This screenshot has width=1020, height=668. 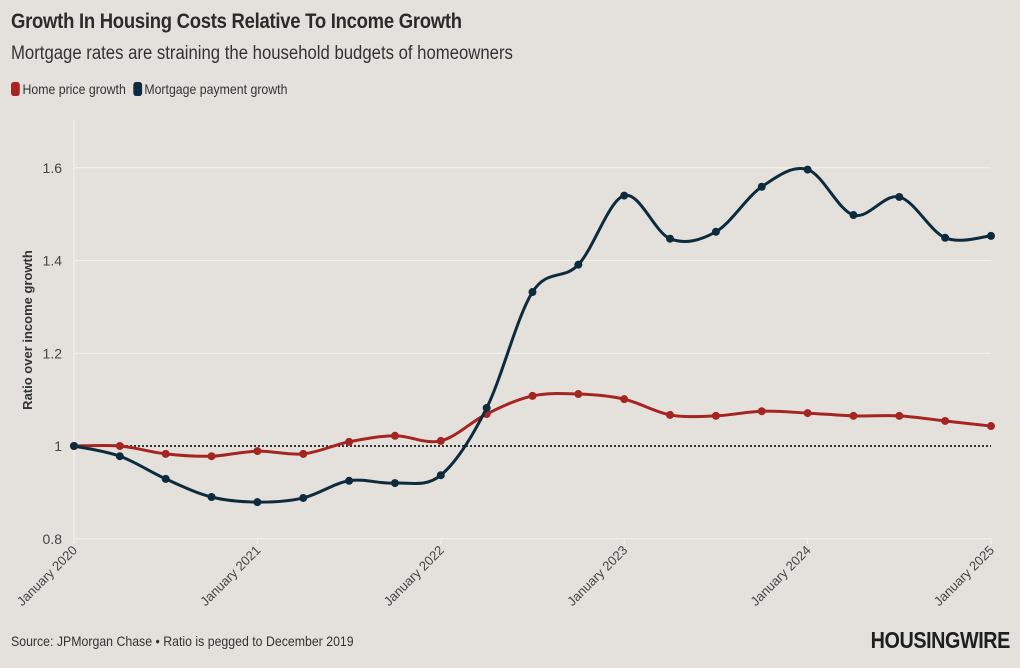 What do you see at coordinates (137, 89) in the screenshot?
I see `legend-swatch-mortgage-payment` at bounding box center [137, 89].